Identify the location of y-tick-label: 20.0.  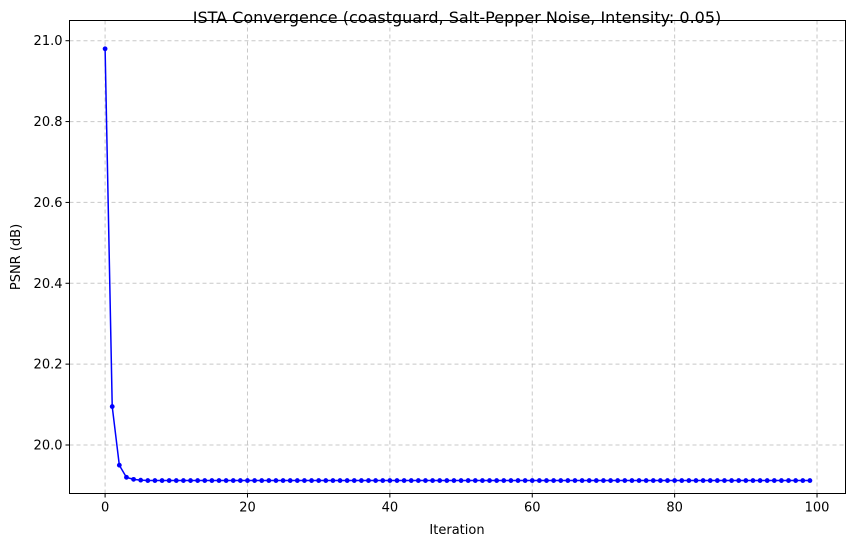
(48, 445).